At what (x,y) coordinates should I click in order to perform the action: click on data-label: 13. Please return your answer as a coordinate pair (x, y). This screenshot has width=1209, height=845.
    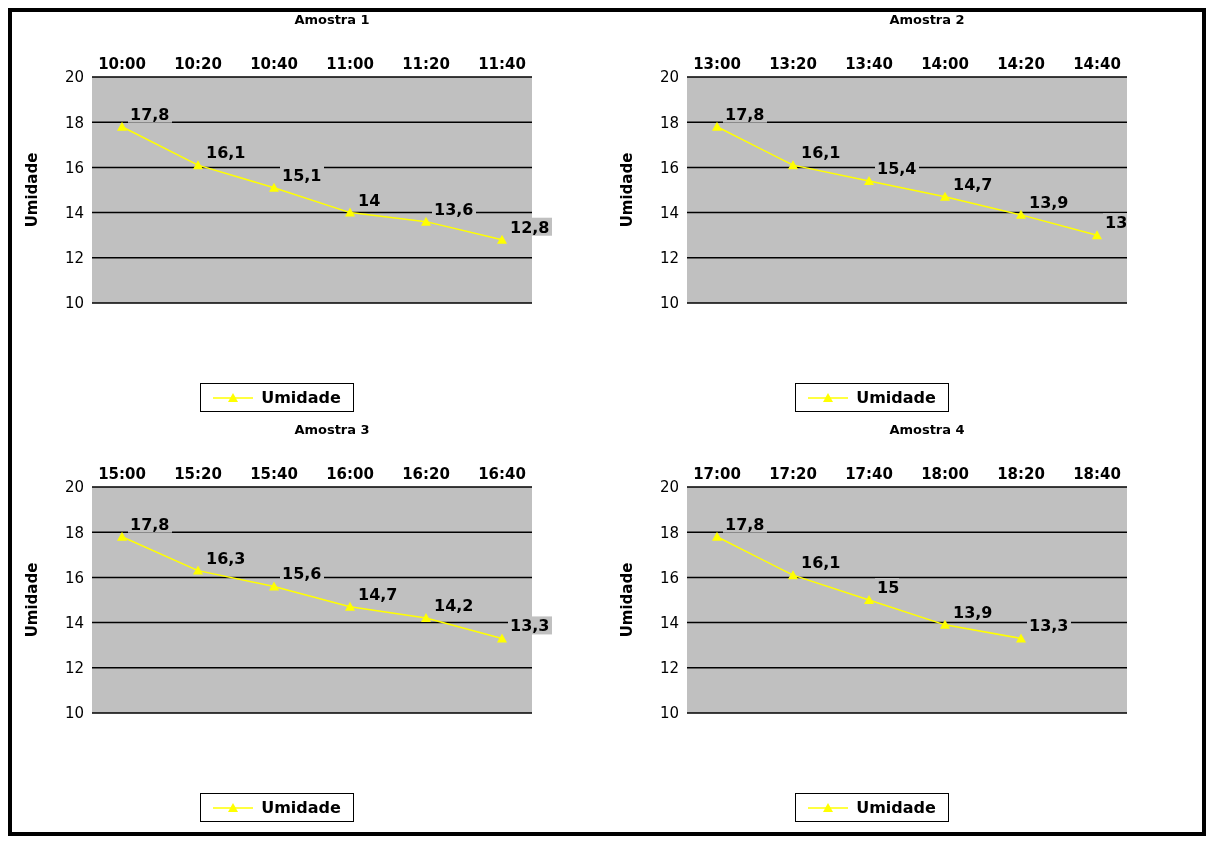
    Looking at the image, I should click on (1116, 223).